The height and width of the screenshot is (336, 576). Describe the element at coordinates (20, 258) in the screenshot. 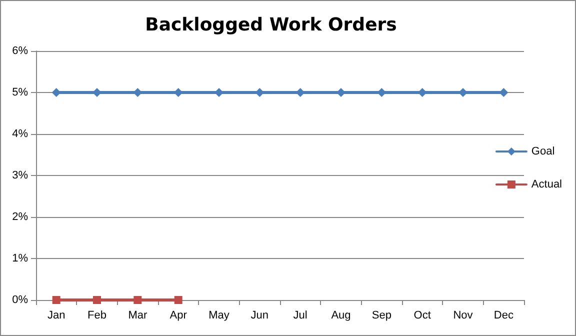

I see `y-tick-label: 1%` at that location.